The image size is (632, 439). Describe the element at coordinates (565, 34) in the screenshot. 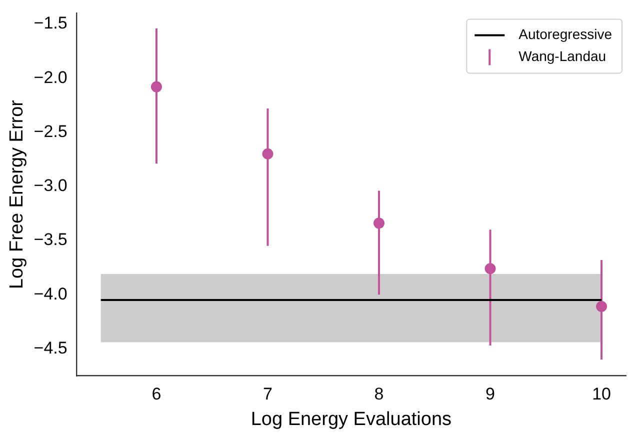

I see `legend-label: Autoregressive` at that location.